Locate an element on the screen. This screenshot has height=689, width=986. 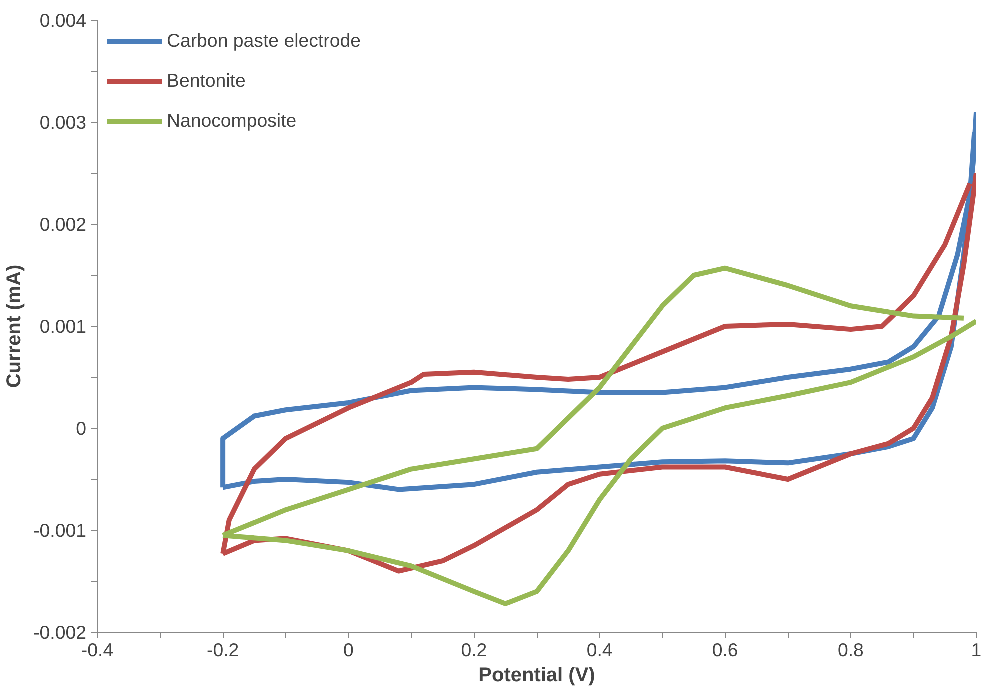
x-tick-label: 0 is located at coordinates (348, 650).